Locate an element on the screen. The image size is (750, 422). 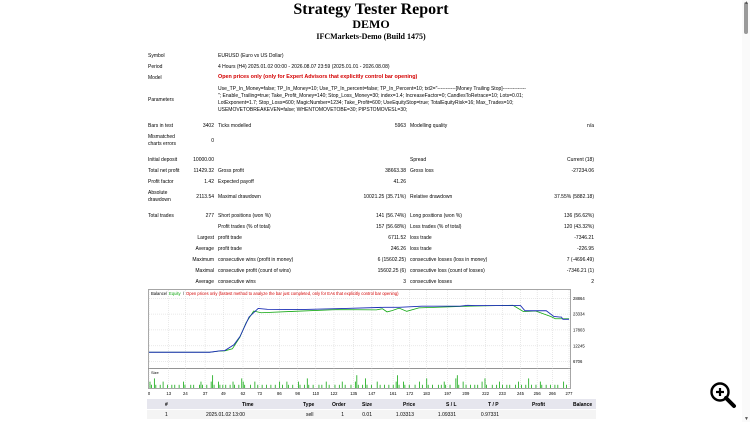
expected-payoff-label: Expected payoff is located at coordinates (236, 182).